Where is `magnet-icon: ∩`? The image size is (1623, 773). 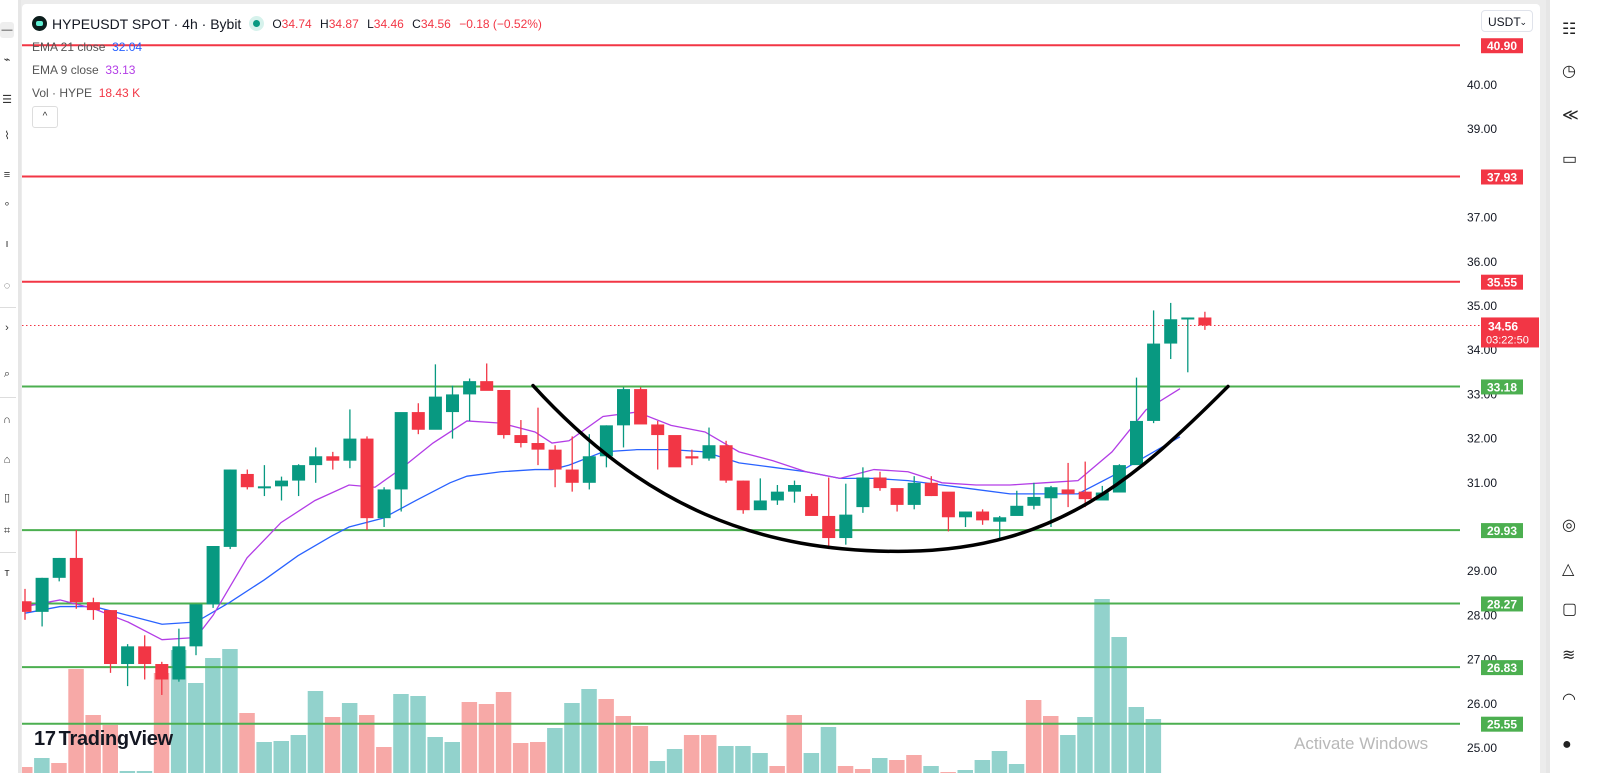 magnet-icon: ∩ is located at coordinates (7, 420).